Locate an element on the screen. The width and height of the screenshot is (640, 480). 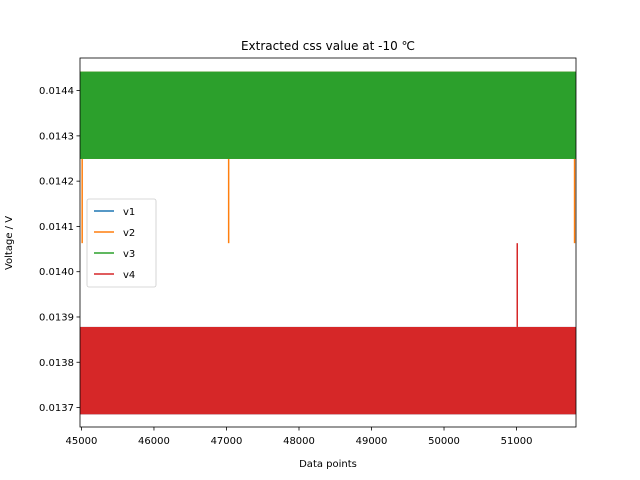
series-v4-band is located at coordinates (328, 370).